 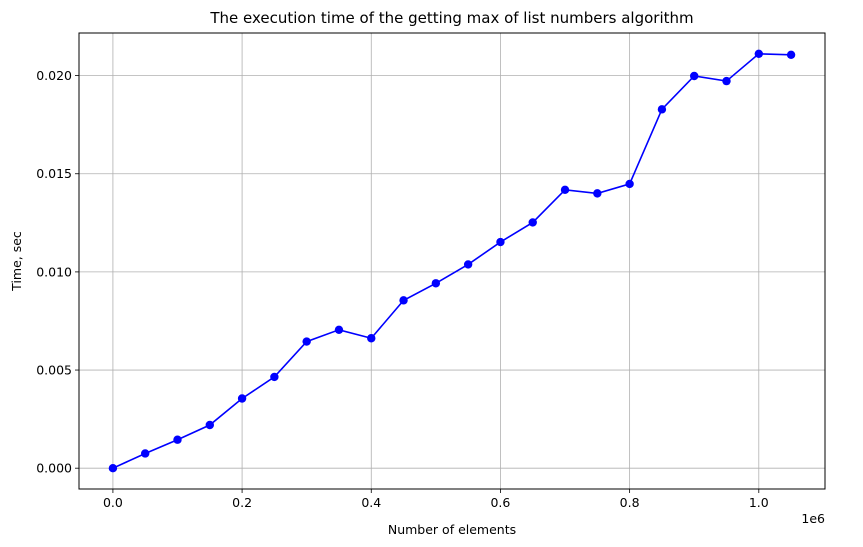 I want to click on x-axis-offset-label: 1e6, so click(x=813, y=518).